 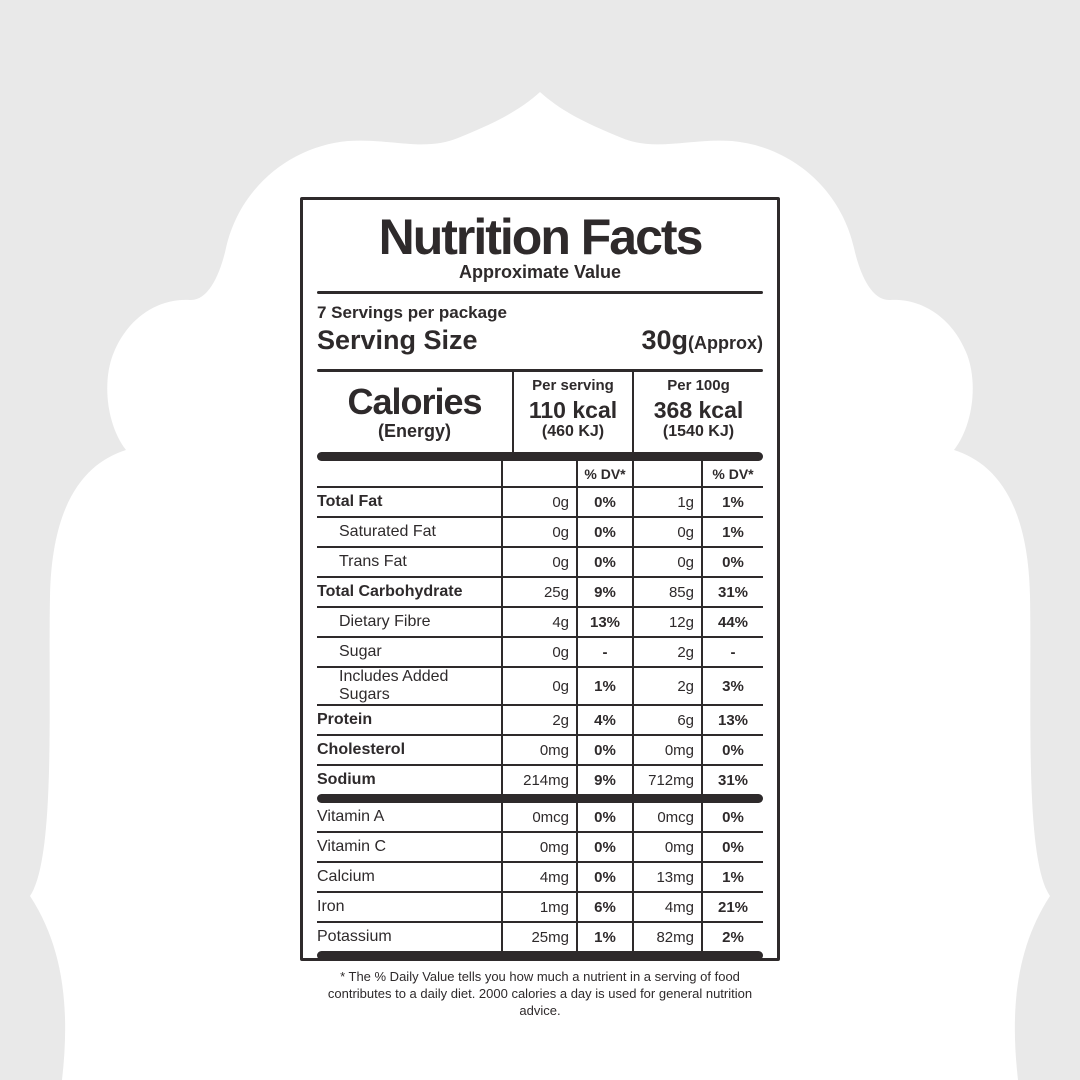 I want to click on nutrient-name: Sodium, so click(x=346, y=779).